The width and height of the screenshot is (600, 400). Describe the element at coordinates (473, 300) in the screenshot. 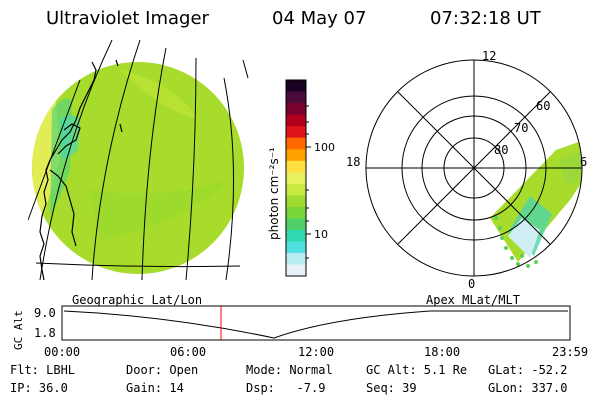

I see `polar-caption: Apex MLat/MLT` at that location.